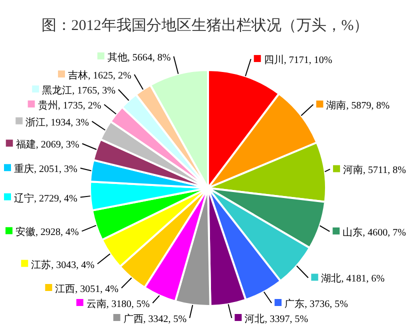  What do you see at coordinates (100, 75) in the screenshot?
I see `legend-label: 吉林, 1625, 2%` at bounding box center [100, 75].